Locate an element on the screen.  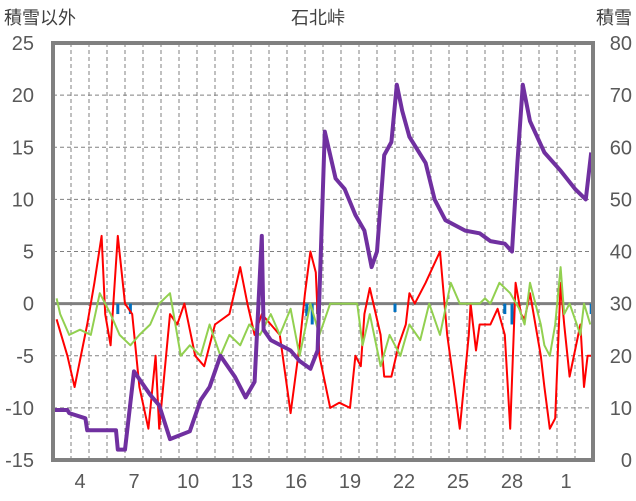
left-tick-label: 20 is located at coordinates (23, 96).